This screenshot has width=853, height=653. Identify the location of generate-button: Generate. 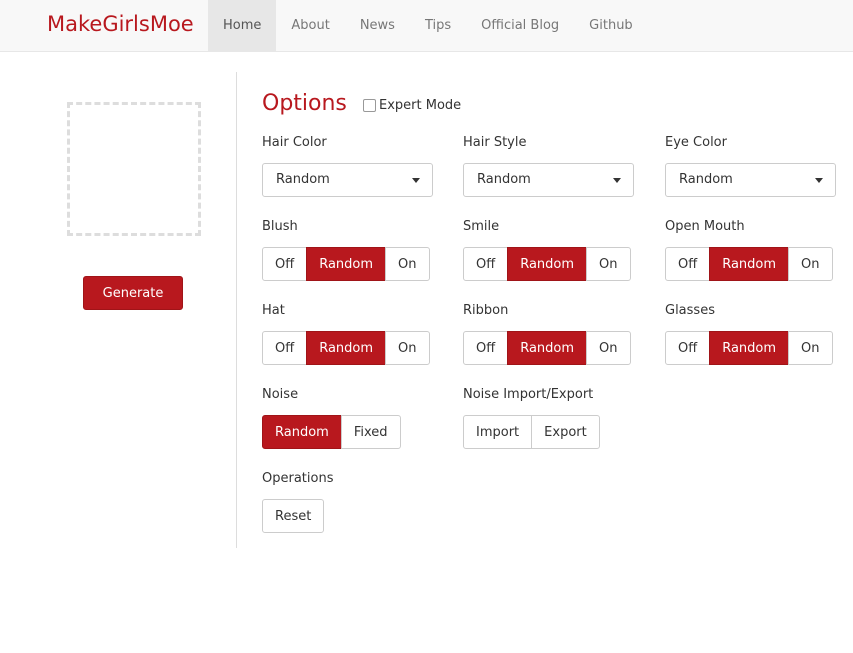
(133, 293).